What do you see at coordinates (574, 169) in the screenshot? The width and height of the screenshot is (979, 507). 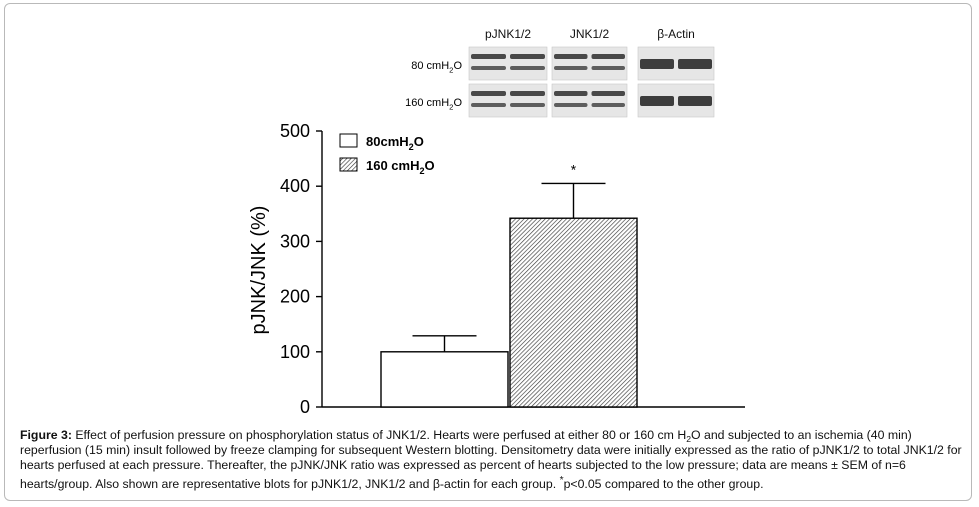 I see `significance-marker: *` at bounding box center [574, 169].